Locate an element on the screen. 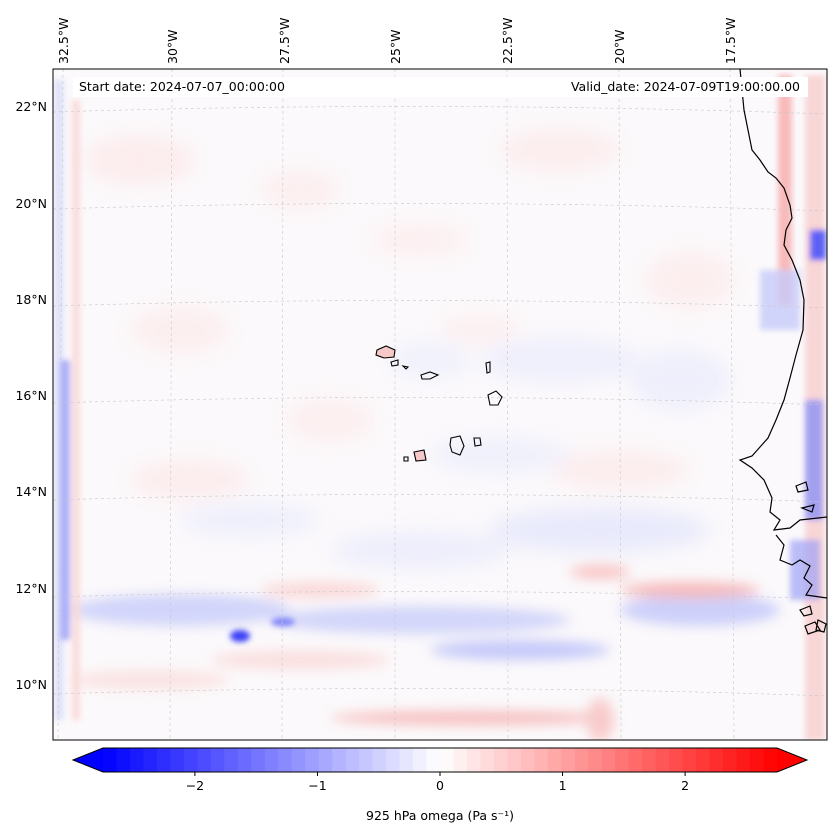 This screenshot has height=839, width=837. cape-verde-islands is located at coordinates (439, 403).